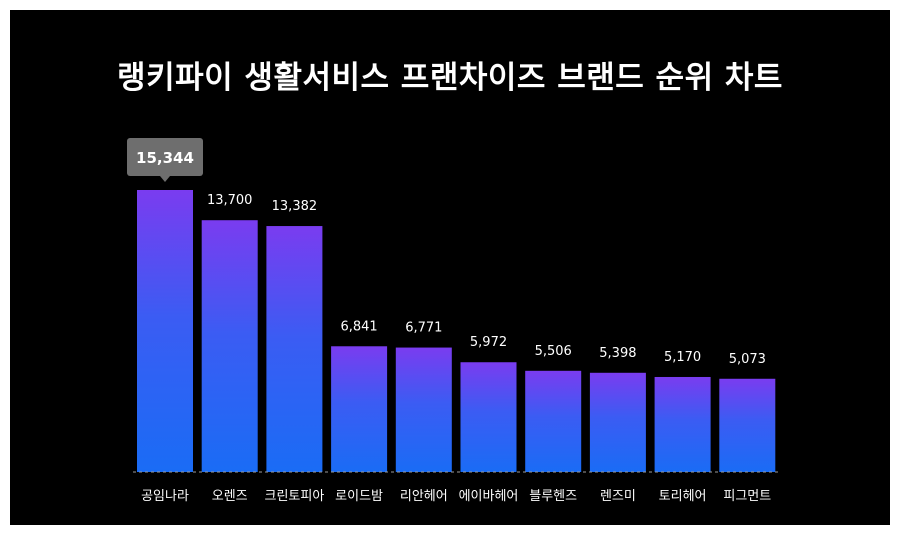  Describe the element at coordinates (553, 421) in the screenshot. I see `bar-블루헨즈` at that location.